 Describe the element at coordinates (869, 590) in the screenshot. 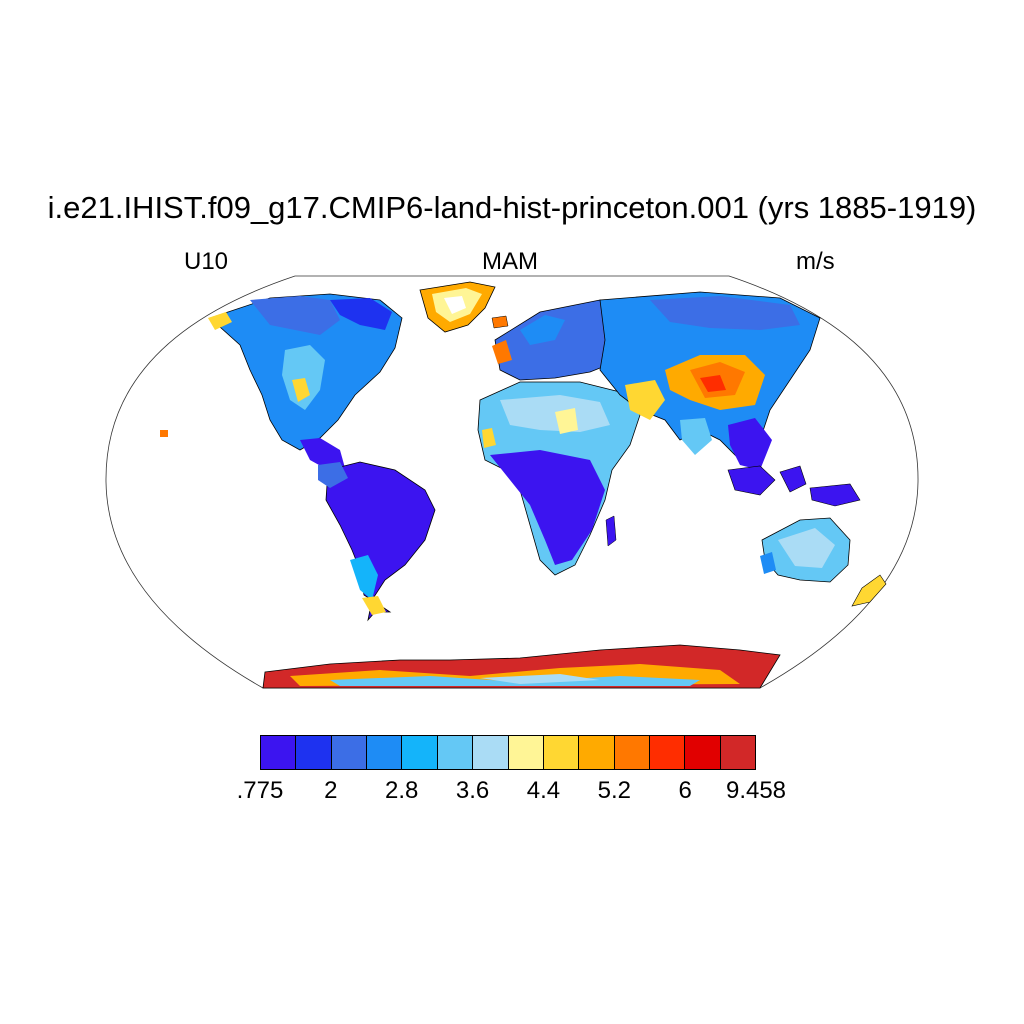

I see `new-zealand-landmass` at that location.